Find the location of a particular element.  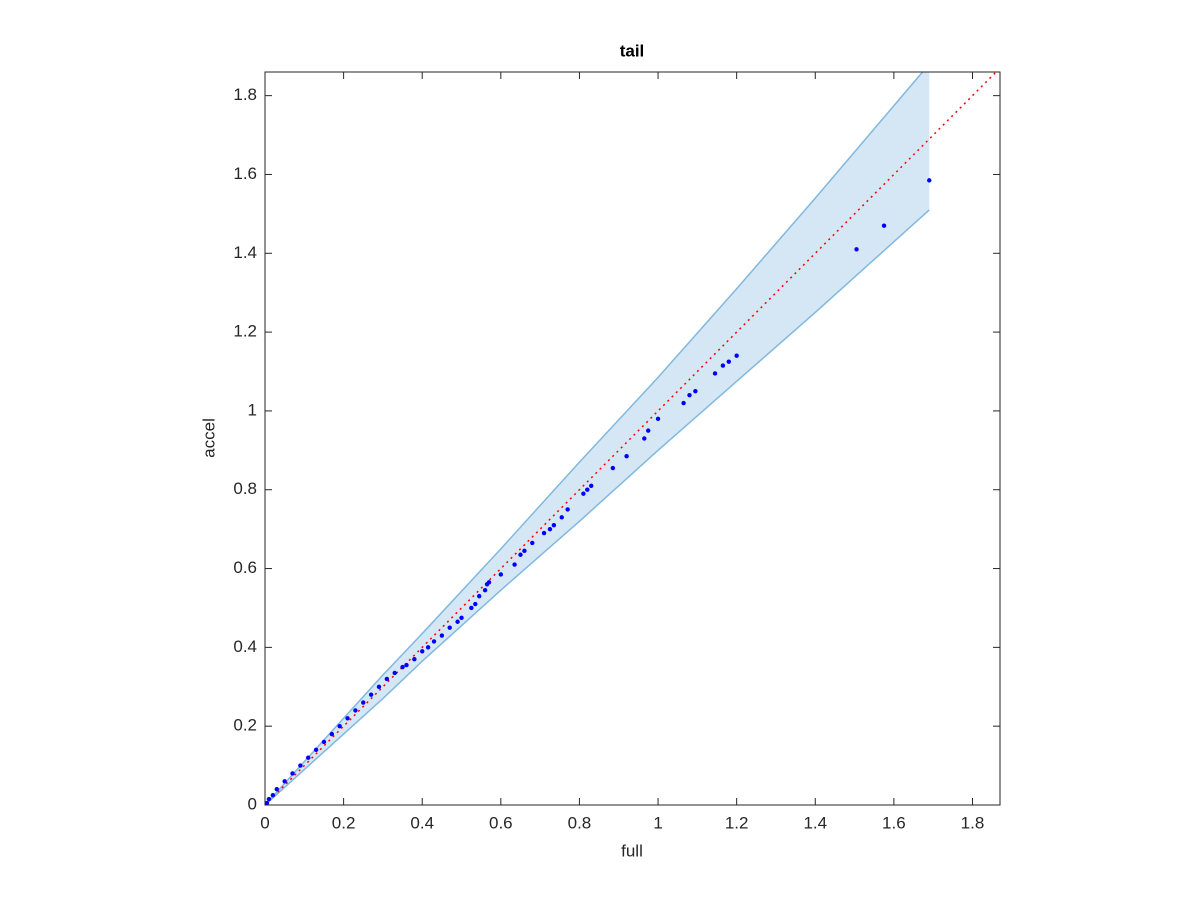

y-tick-label: 1 is located at coordinates (252, 409).